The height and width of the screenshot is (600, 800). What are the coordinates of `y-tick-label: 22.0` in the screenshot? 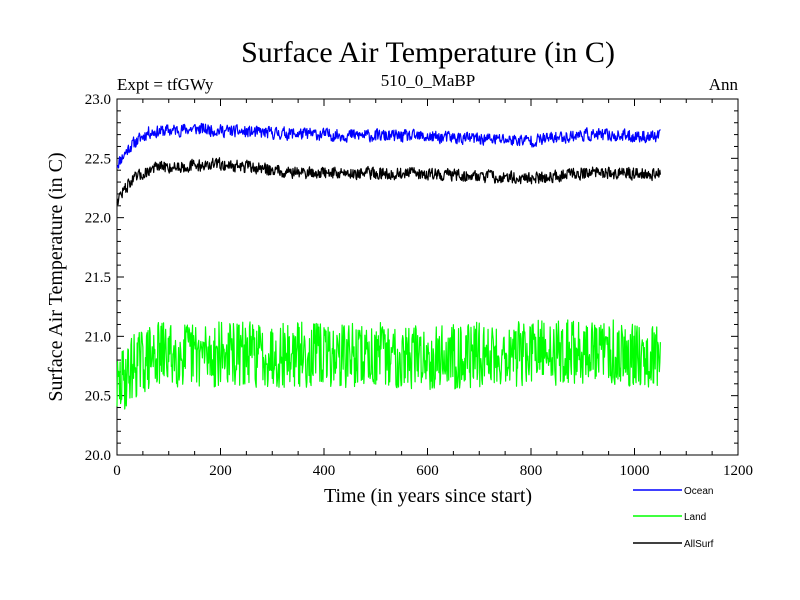 It's located at (98, 219).